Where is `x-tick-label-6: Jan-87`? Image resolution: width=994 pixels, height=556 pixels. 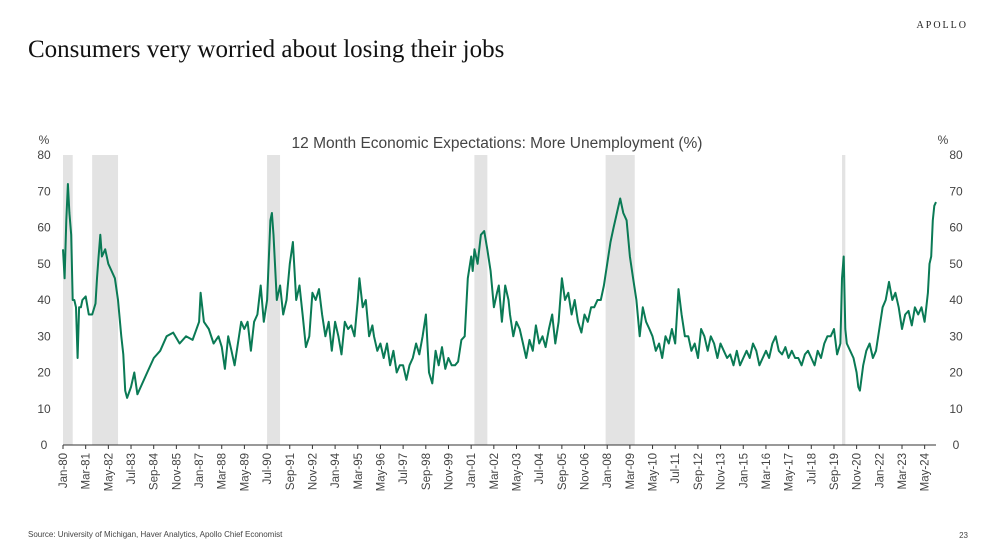
x-tick-label-6: Jan-87 is located at coordinates (200, 470).